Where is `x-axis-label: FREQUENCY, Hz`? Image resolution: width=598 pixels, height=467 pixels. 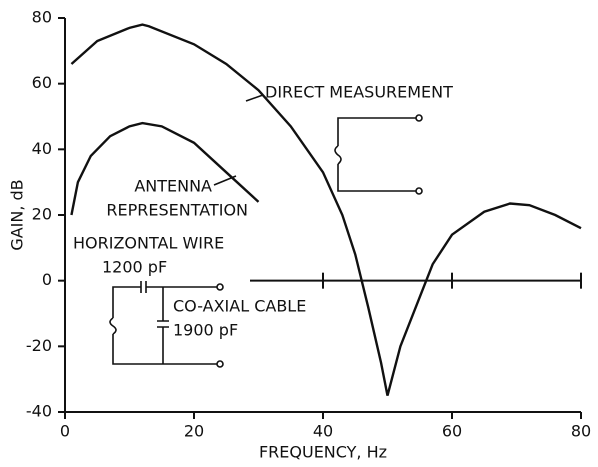
x-axis-label: FREQUENCY, Hz is located at coordinates (323, 452).